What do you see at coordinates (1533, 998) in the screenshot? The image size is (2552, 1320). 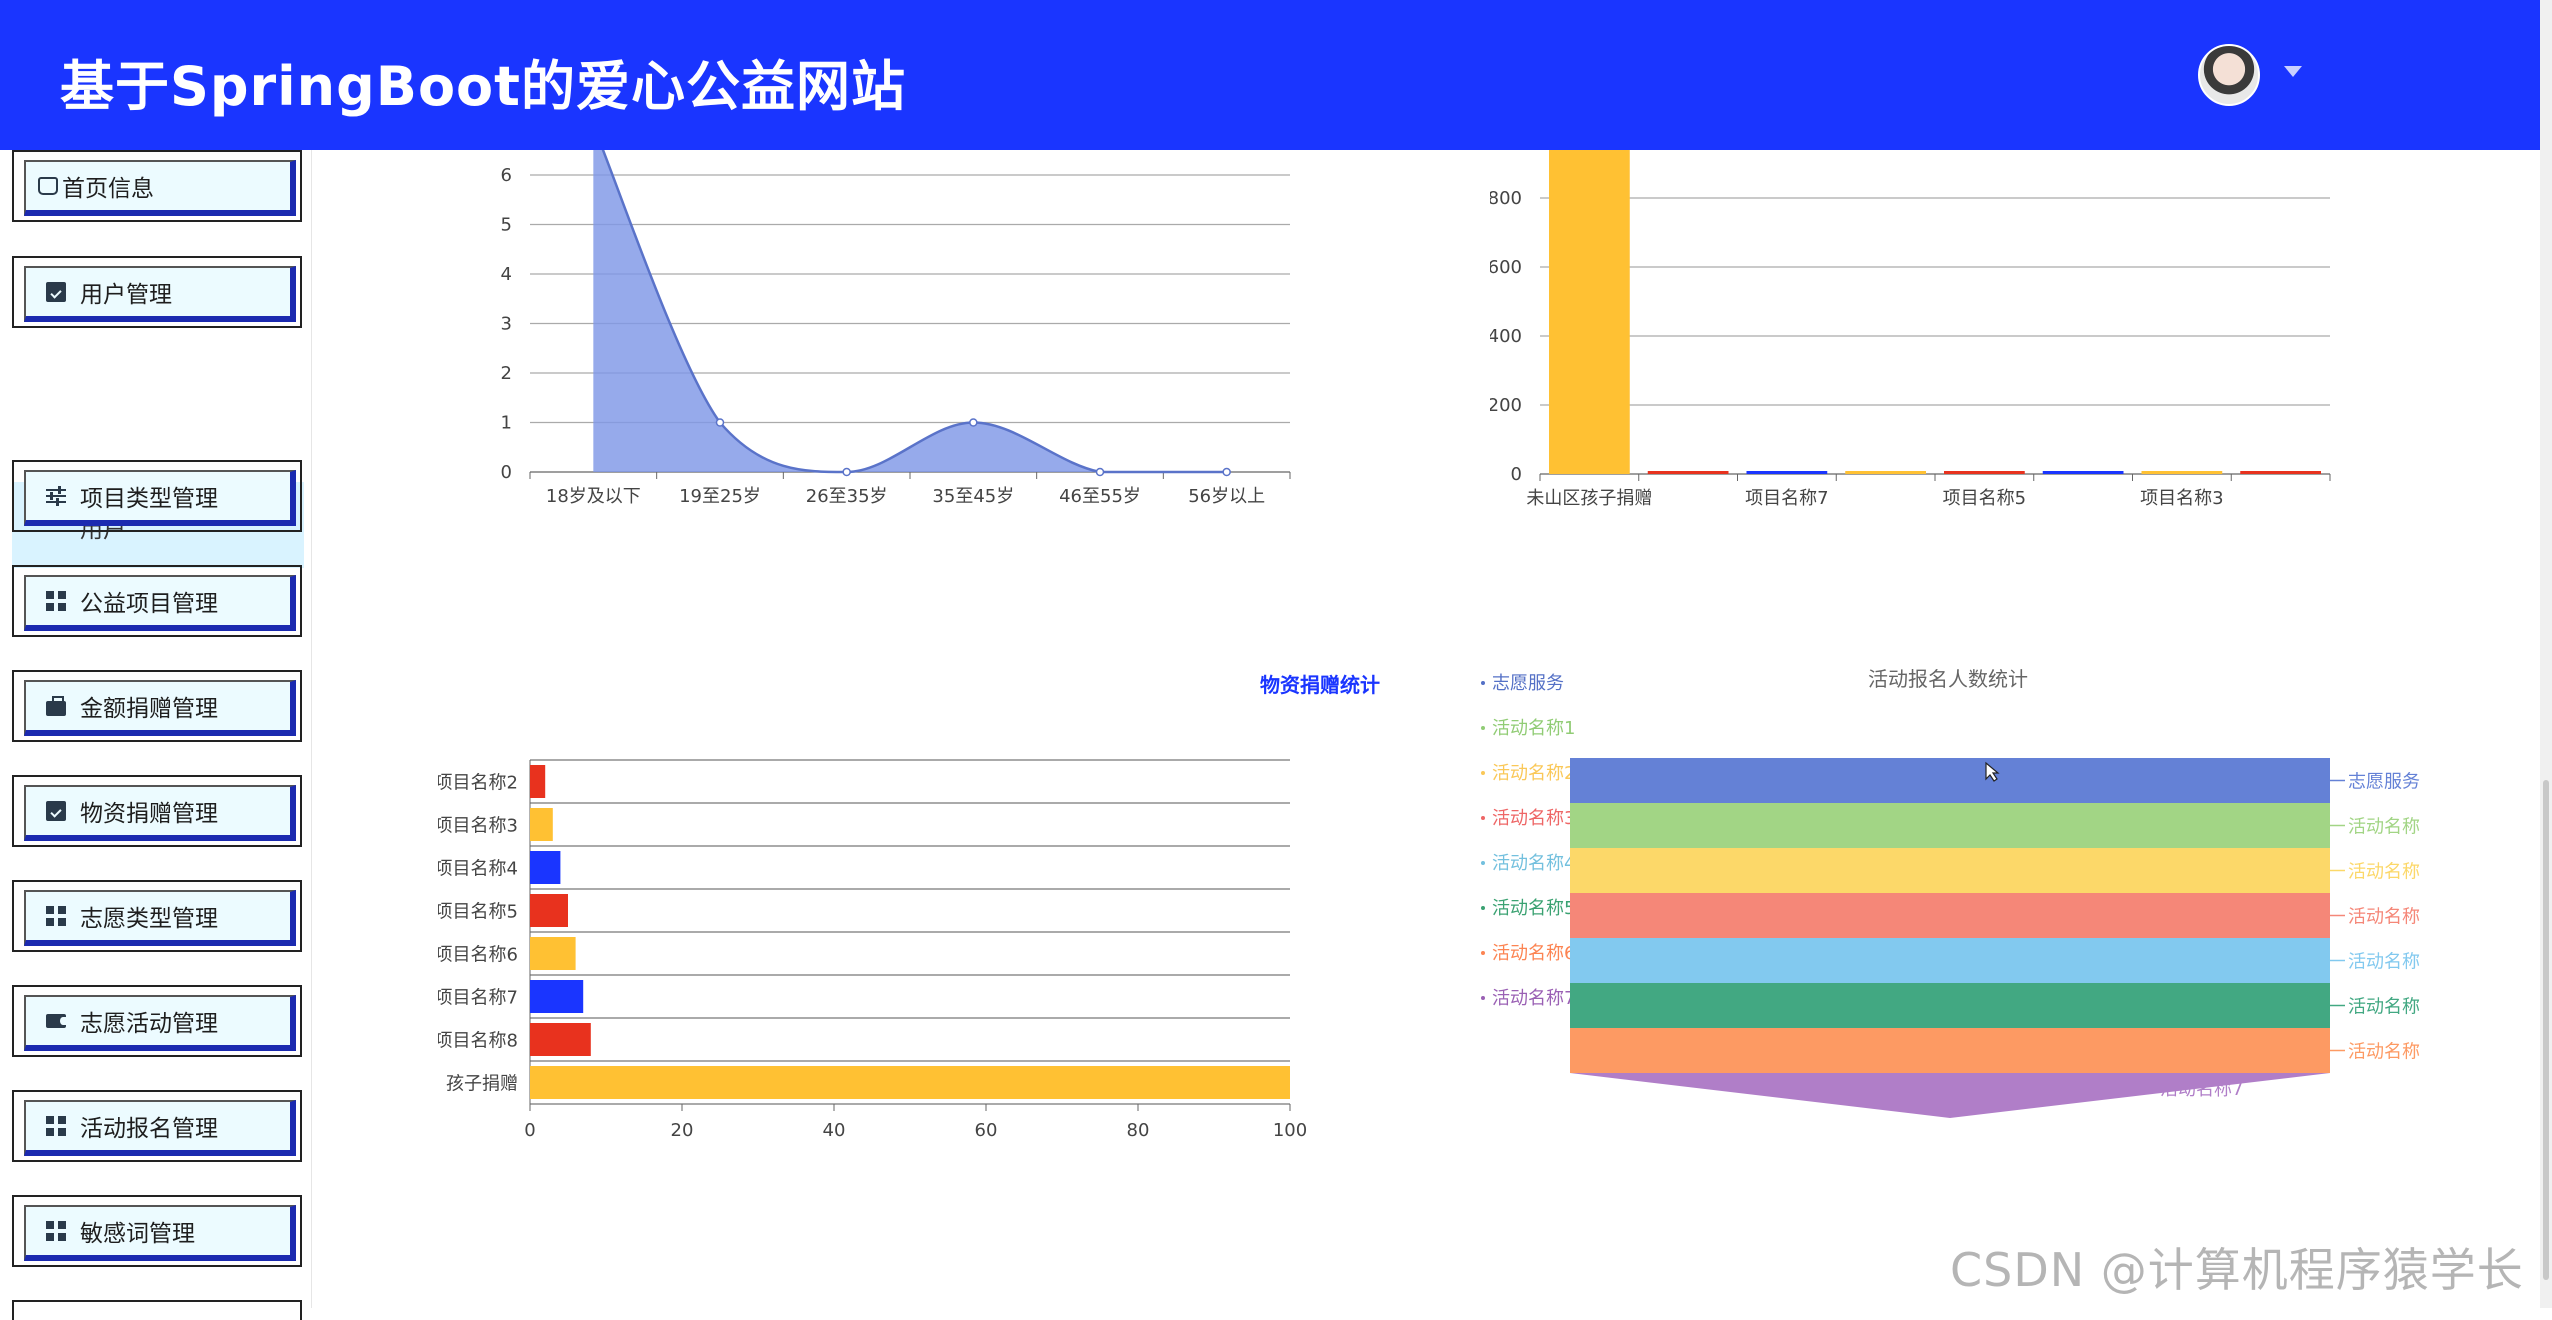 I see `legend-item: 活动名称7` at bounding box center [1533, 998].